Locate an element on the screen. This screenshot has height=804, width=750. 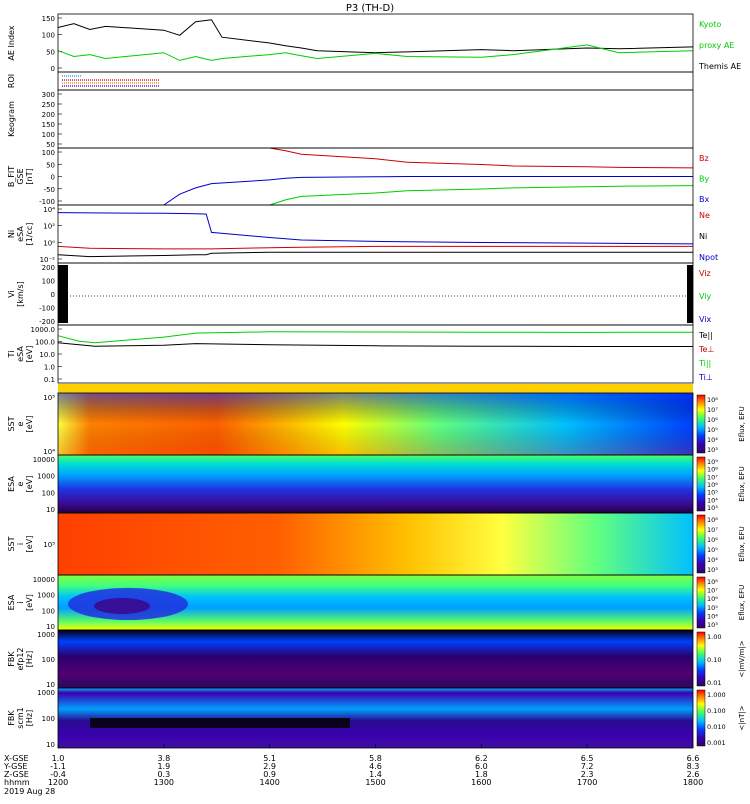
esa-i-blob-core is located at coordinates (122, 606).